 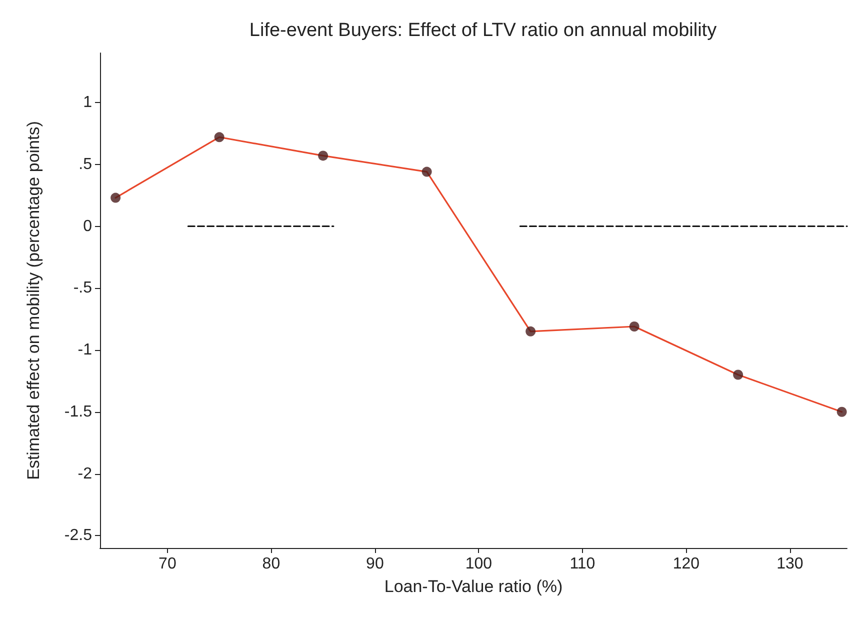 What do you see at coordinates (87, 102) in the screenshot?
I see `y-tick-label: 1` at bounding box center [87, 102].